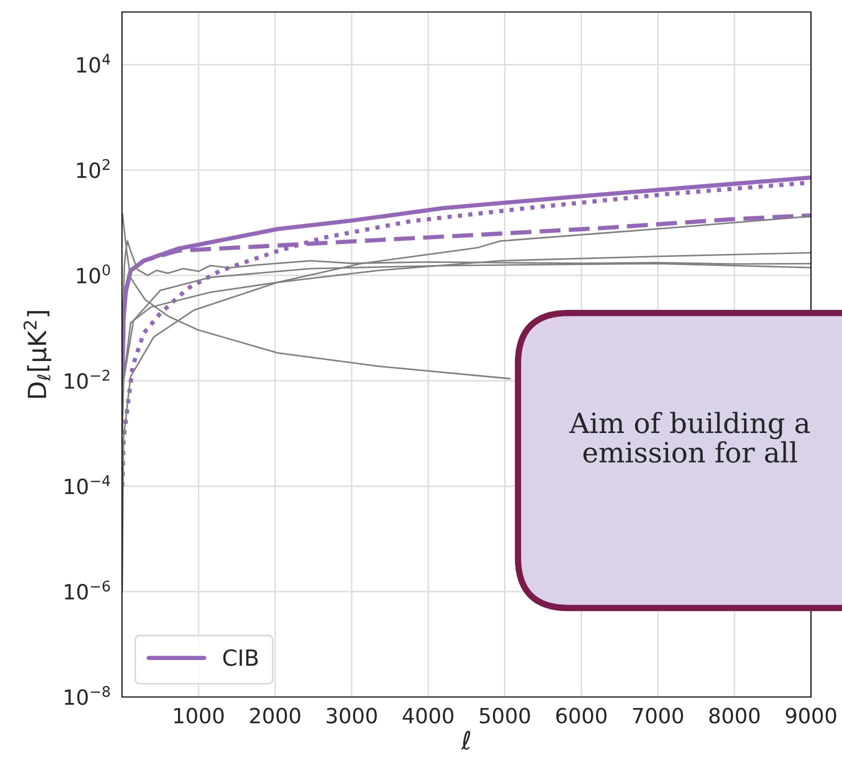 The height and width of the screenshot is (763, 842). Describe the element at coordinates (199, 716) in the screenshot. I see `x-tick-label: 1000` at that location.